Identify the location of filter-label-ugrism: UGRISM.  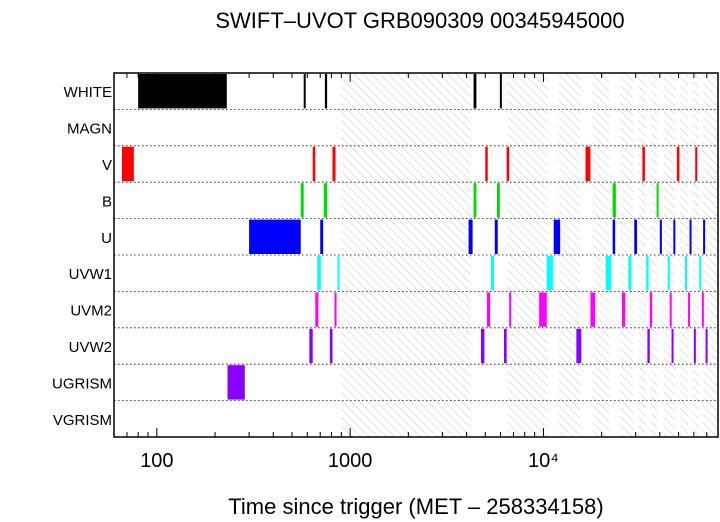
(82, 383).